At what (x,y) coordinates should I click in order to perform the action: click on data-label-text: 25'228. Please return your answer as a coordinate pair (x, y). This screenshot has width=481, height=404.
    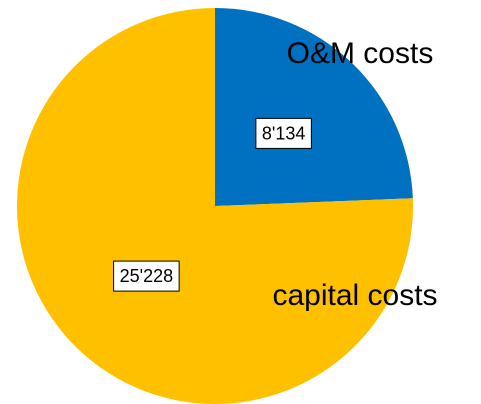
    Looking at the image, I should click on (147, 276).